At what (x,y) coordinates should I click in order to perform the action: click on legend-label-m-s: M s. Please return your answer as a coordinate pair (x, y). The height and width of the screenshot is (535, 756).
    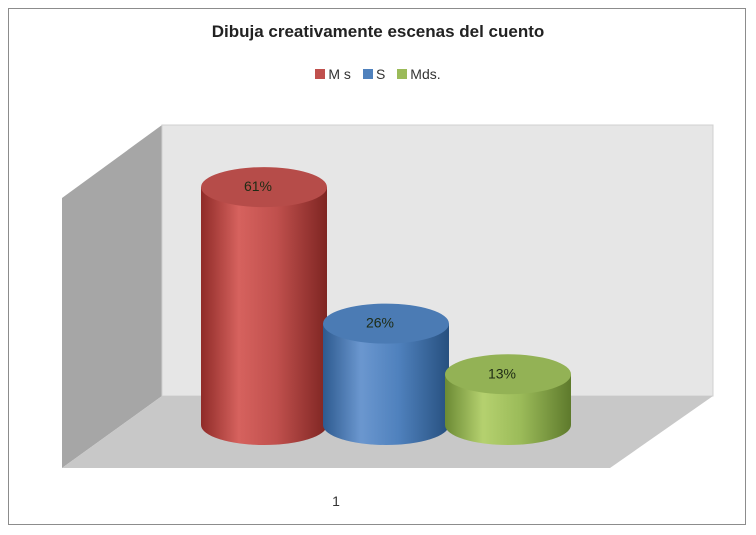
    Looking at the image, I should click on (339, 74).